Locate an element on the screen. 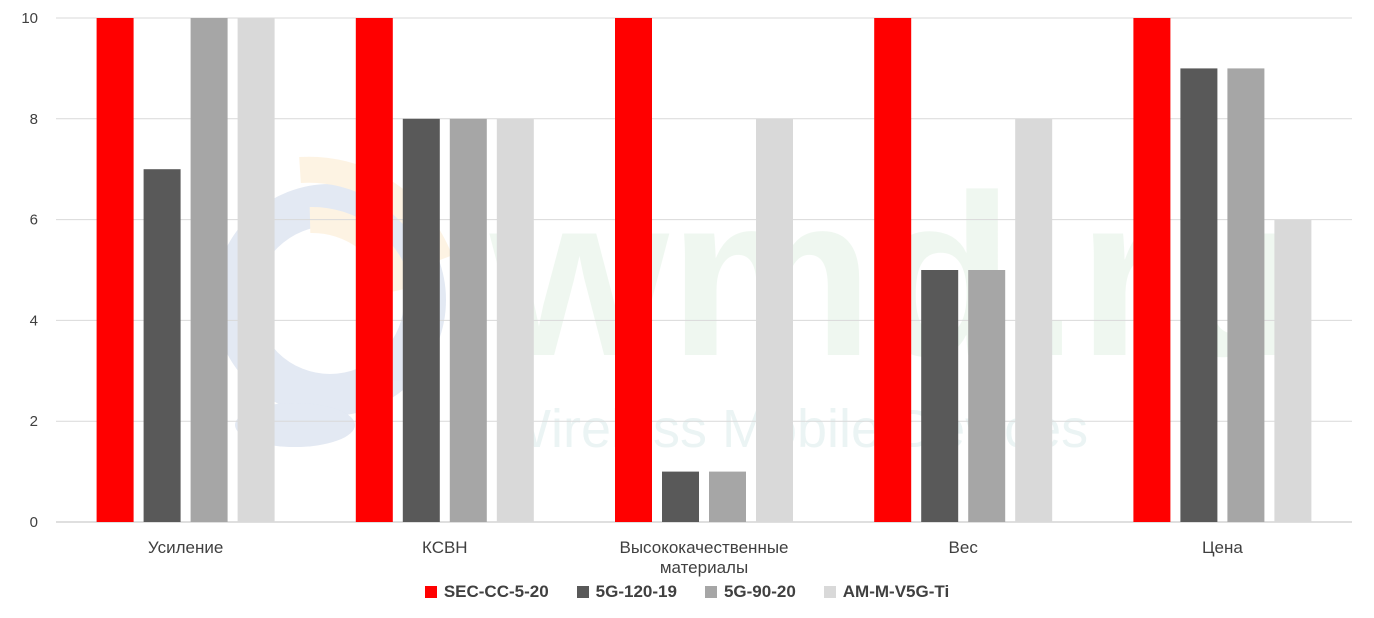 The width and height of the screenshot is (1374, 618). y-tick-label: 4 is located at coordinates (34, 320).